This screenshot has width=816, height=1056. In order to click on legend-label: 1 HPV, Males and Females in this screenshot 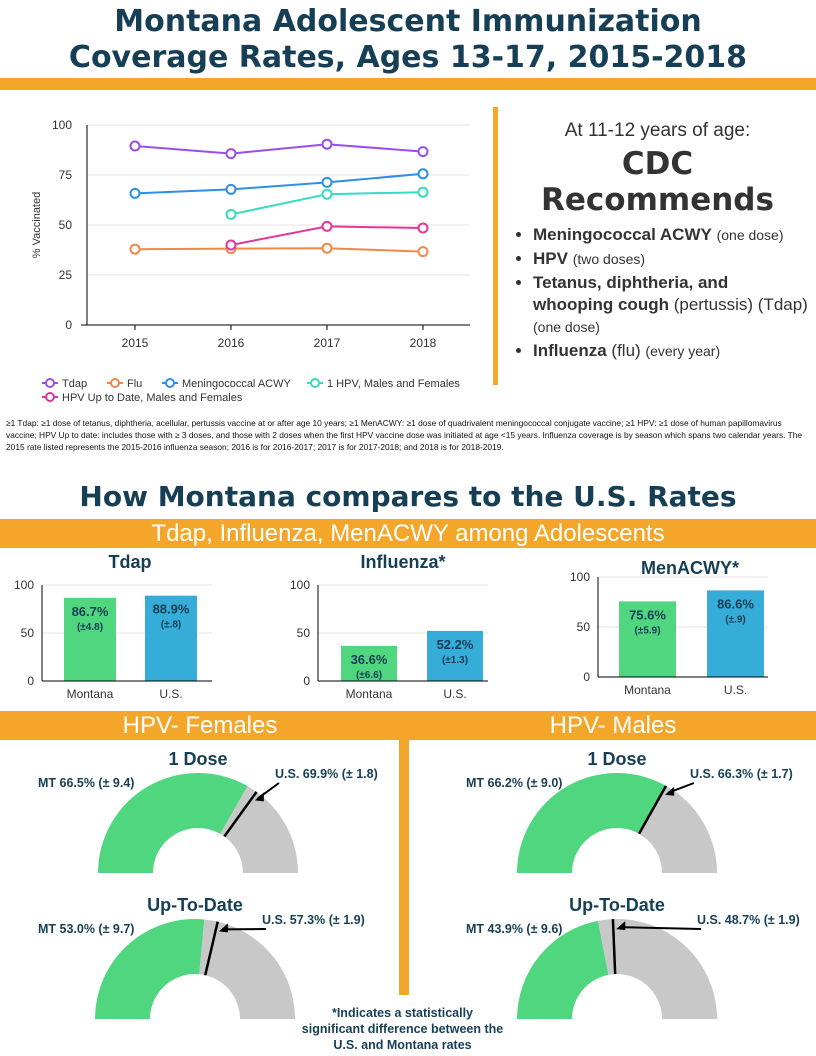, I will do `click(393, 384)`.